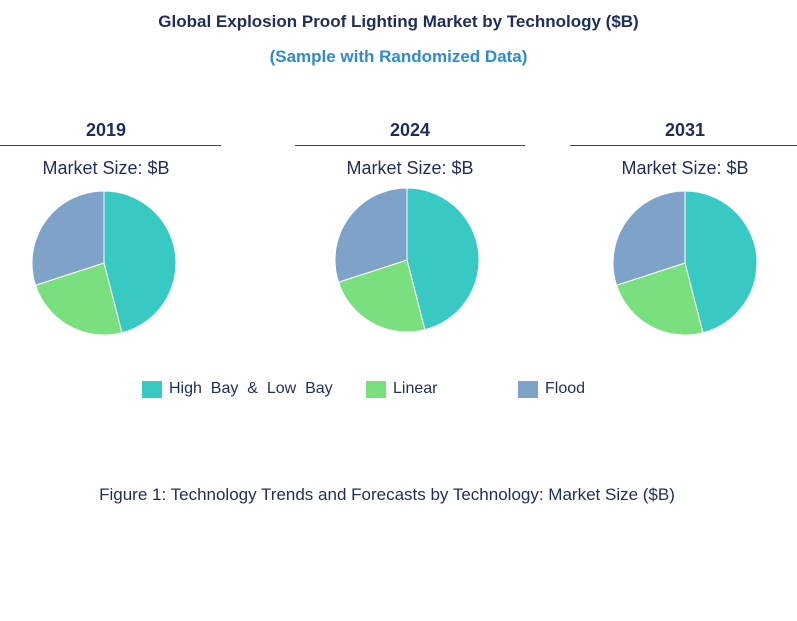 This screenshot has width=797, height=621. What do you see at coordinates (152, 389) in the screenshot?
I see `legend-swatch-high-bay-low-bay` at bounding box center [152, 389].